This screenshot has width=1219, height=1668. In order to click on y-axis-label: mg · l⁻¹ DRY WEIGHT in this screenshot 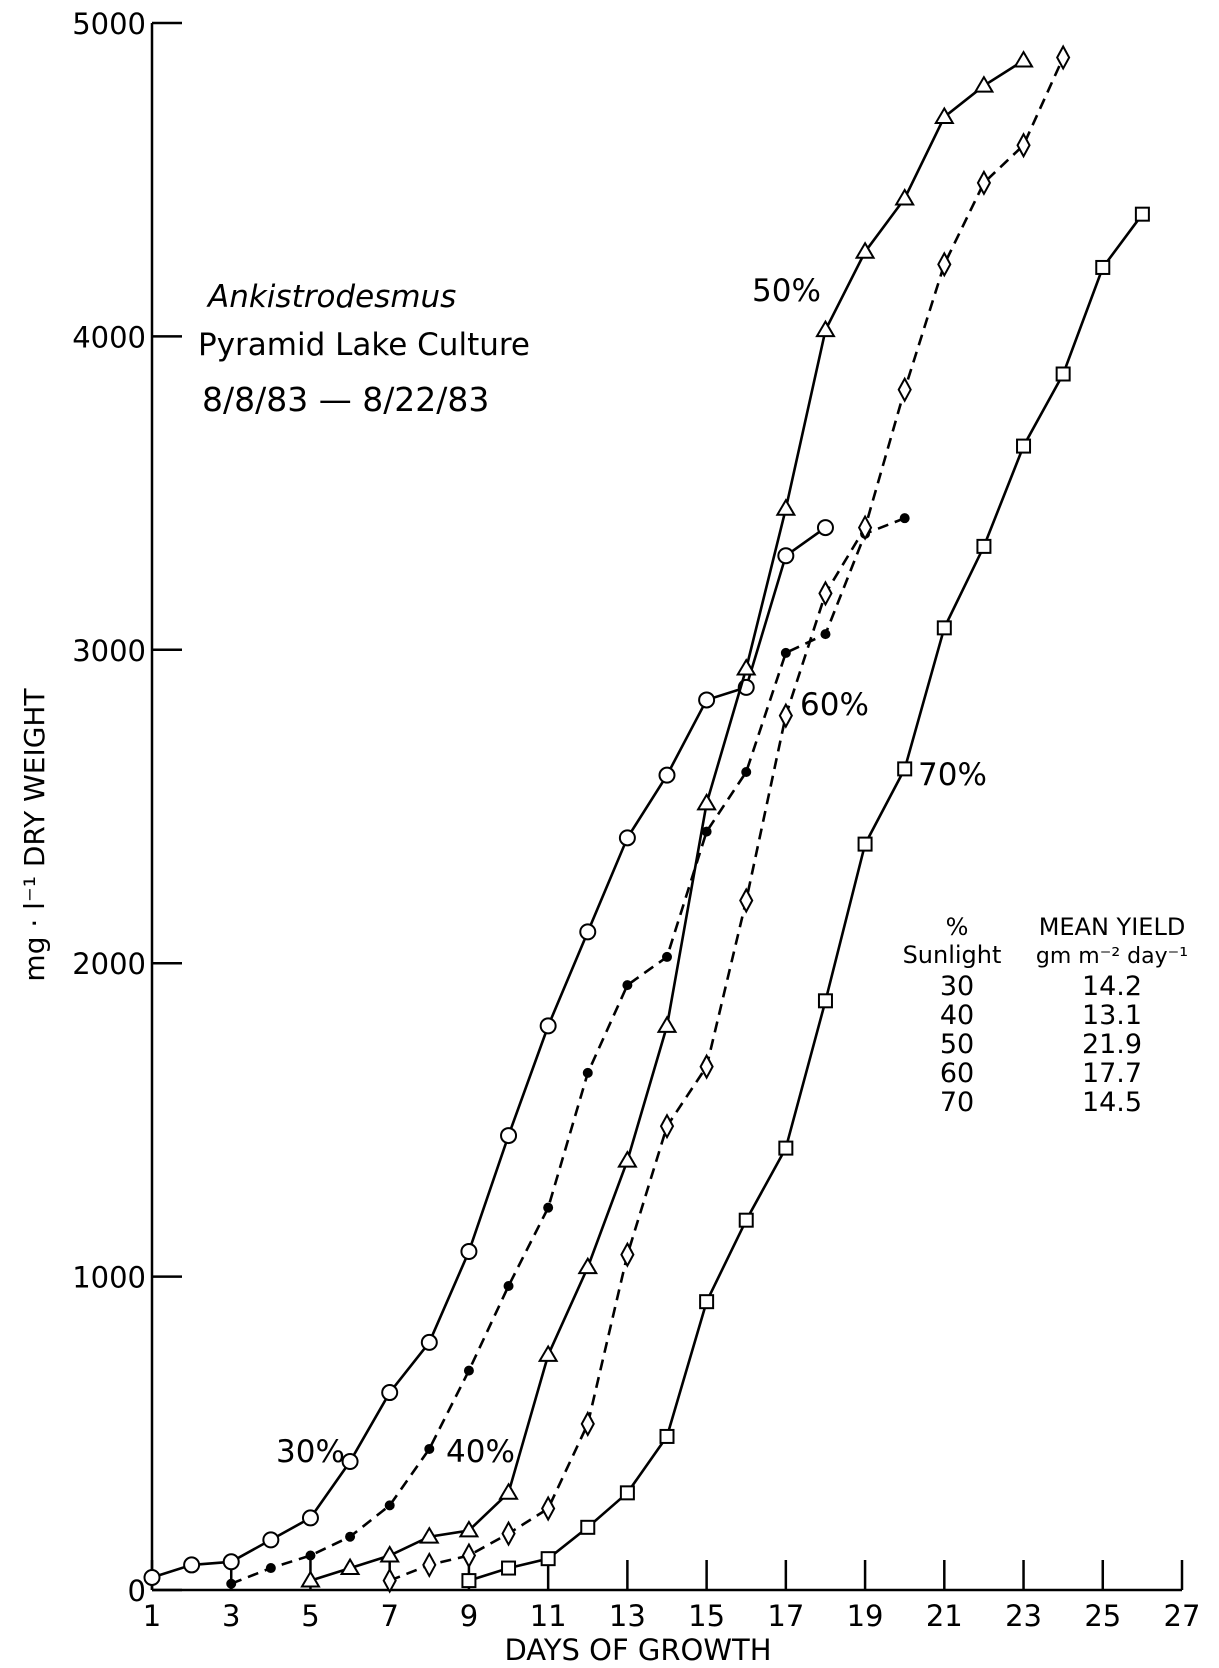, I will do `click(34, 835)`.